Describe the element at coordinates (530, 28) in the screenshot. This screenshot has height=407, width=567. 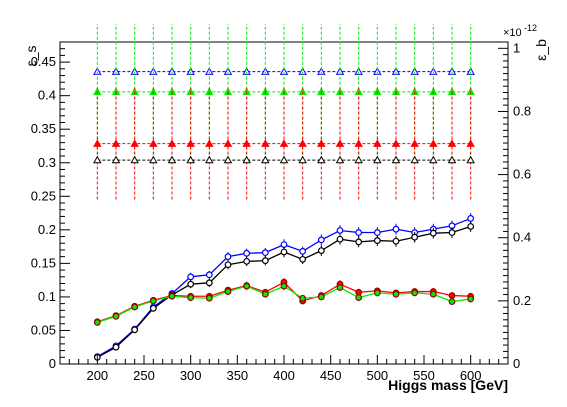
I see `right-axis-exponent-power: -12` at that location.